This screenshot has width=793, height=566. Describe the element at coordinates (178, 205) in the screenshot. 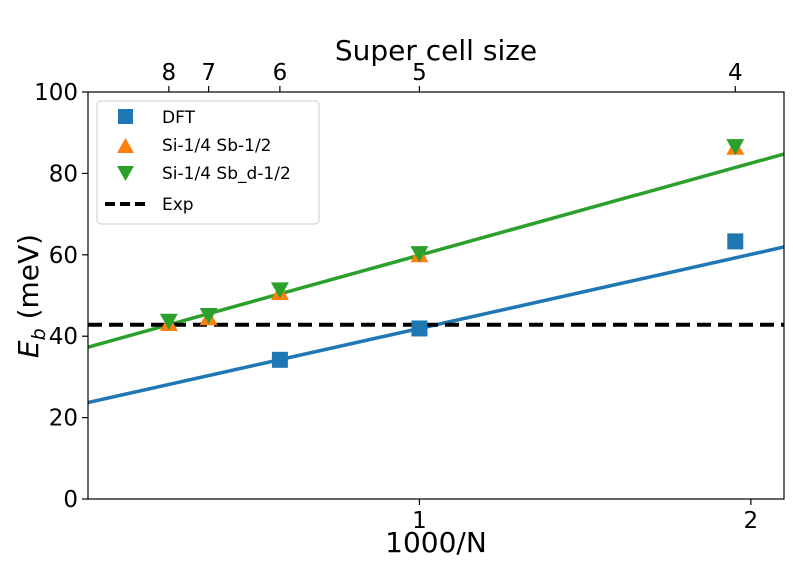

I see `legend-label-exp: Exp` at that location.